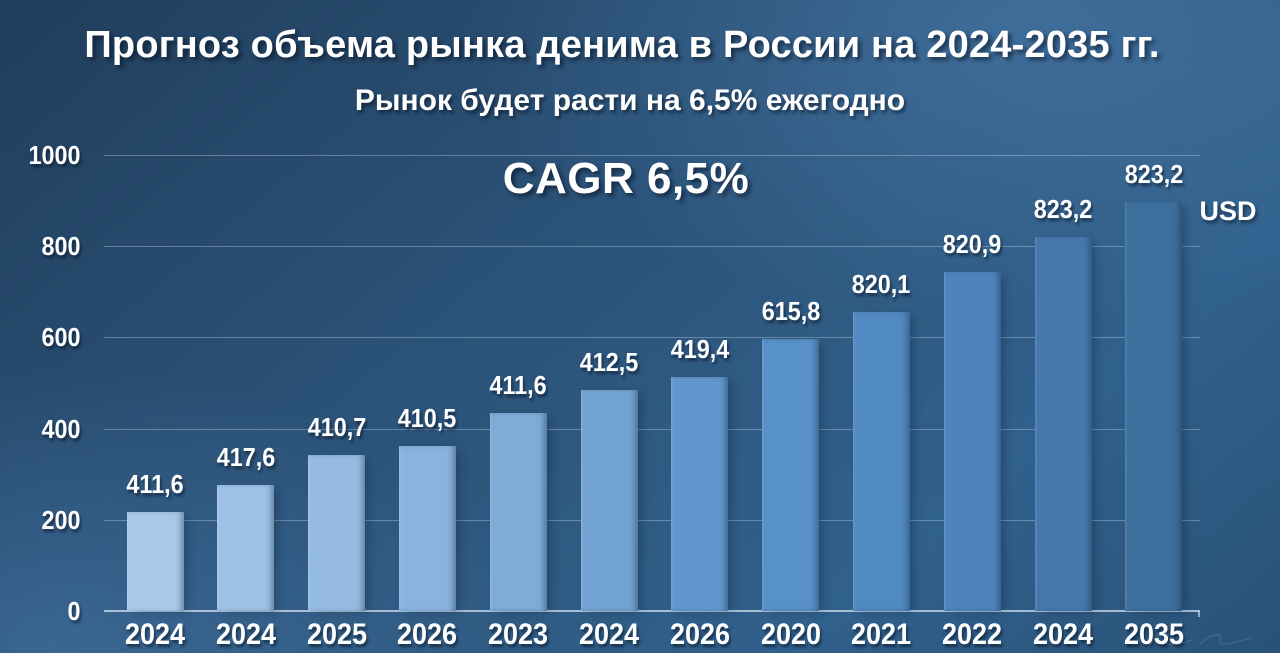  Describe the element at coordinates (1228, 211) in the screenshot. I see `unit-label: USD` at that location.